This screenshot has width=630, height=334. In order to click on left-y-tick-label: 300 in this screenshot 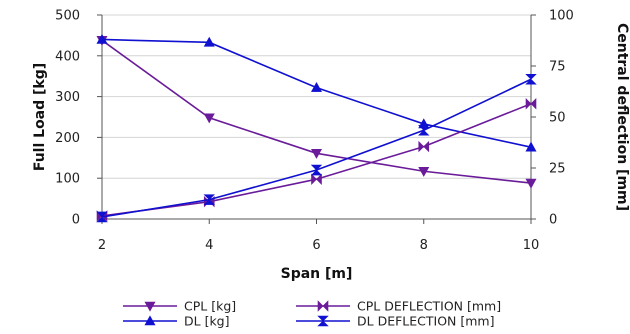, I will do `click(67, 97)`.